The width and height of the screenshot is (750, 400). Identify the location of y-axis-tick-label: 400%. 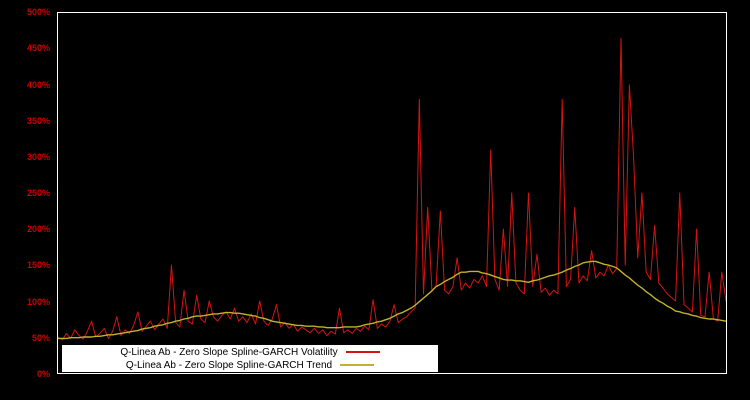
(38, 85).